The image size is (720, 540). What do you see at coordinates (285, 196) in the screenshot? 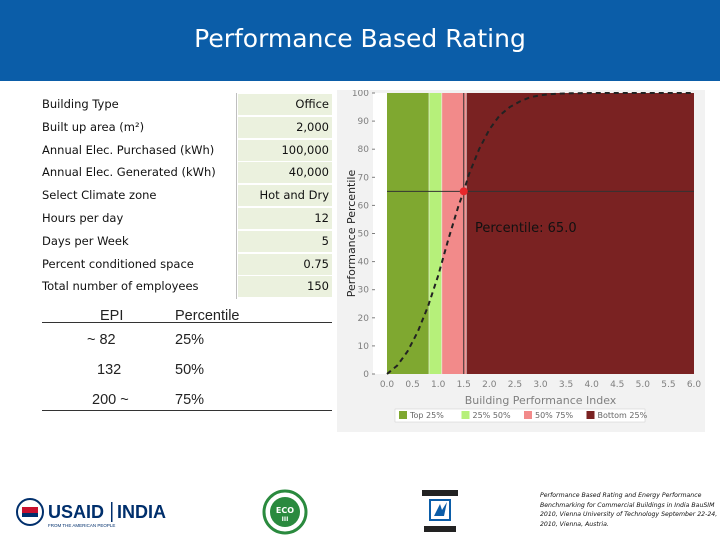
I see `form-value-field: Hot and Dry` at bounding box center [285, 196].